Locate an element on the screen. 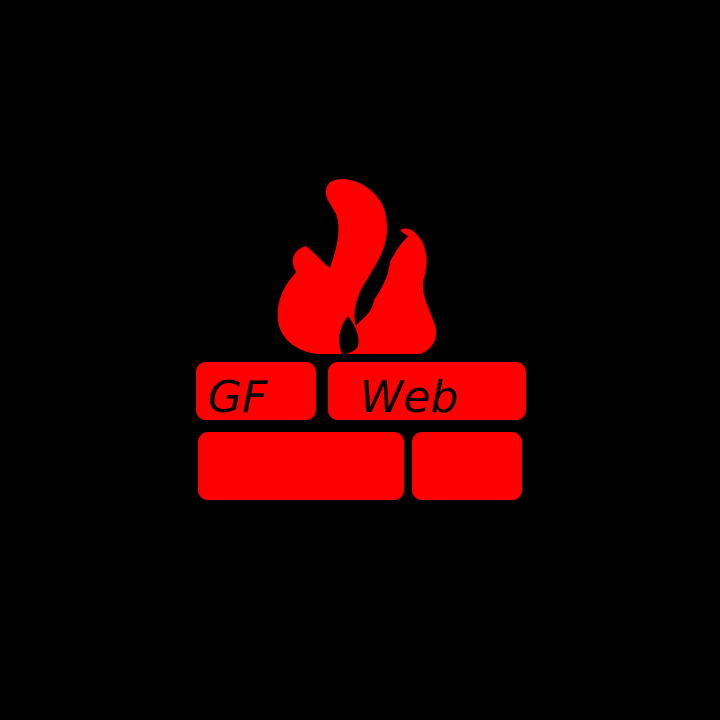 This screenshot has width=720, height=720. brick-row-bottom is located at coordinates (360, 466).